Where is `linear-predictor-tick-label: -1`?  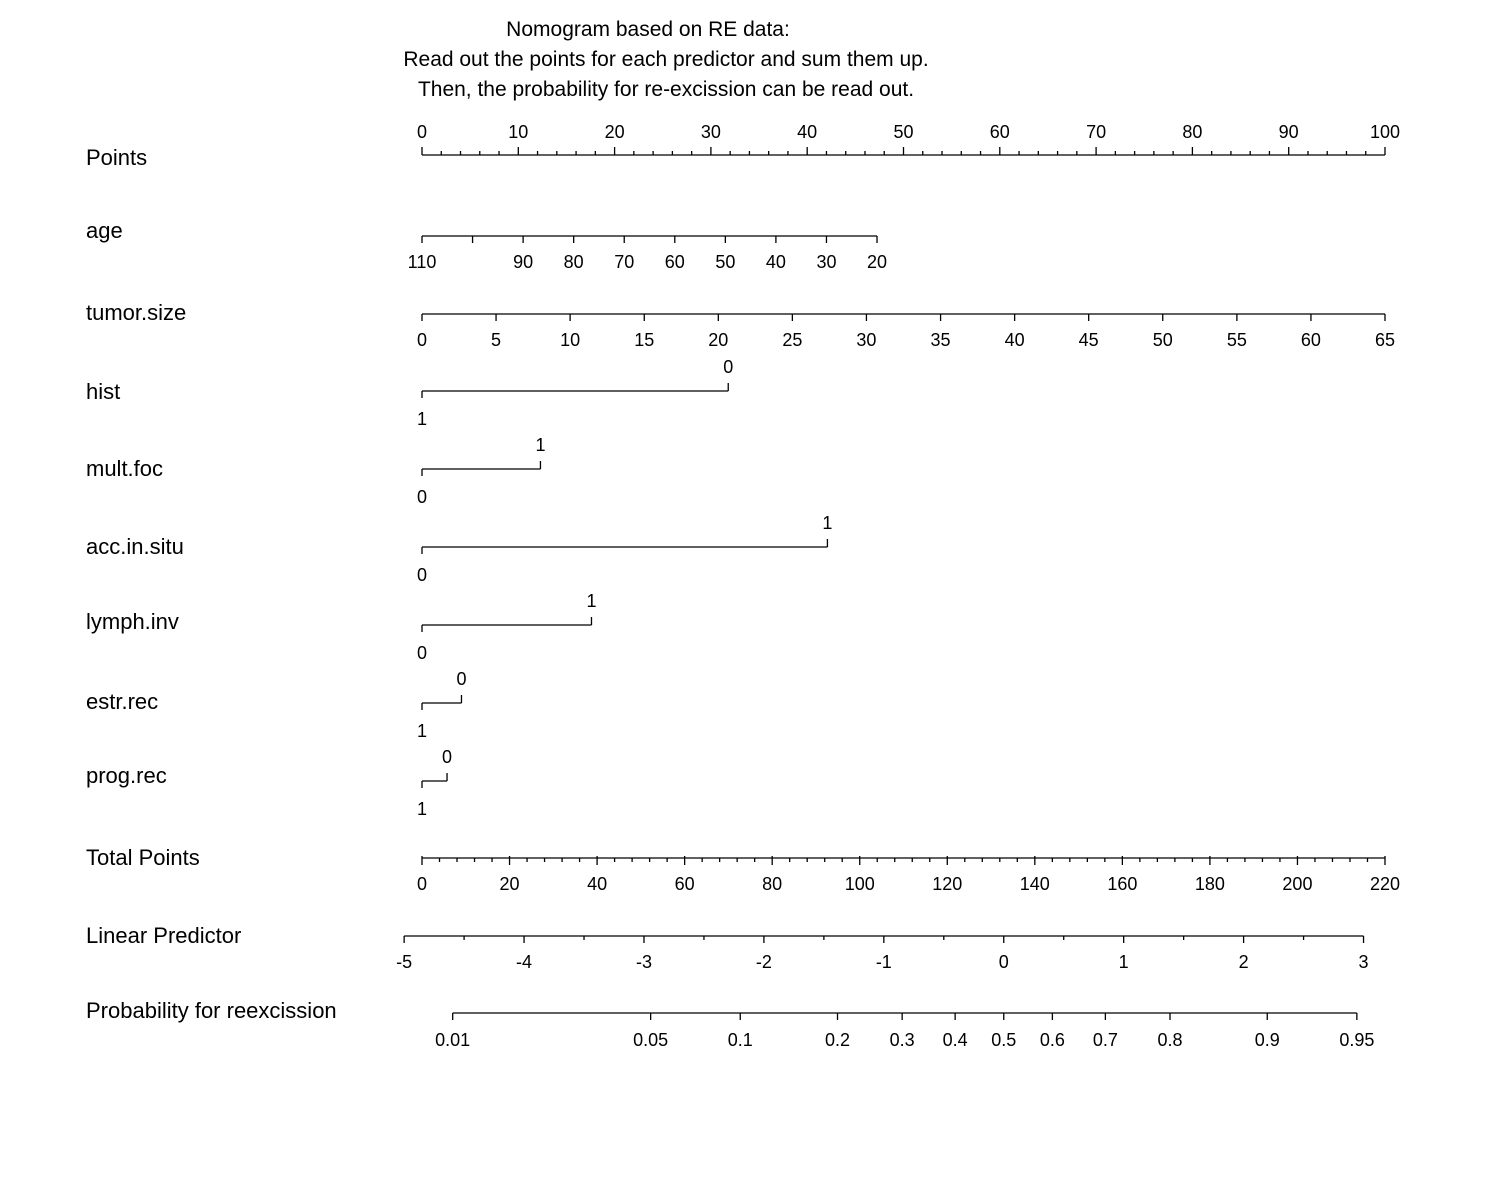 linear-predictor-tick-label: -1 is located at coordinates (884, 962).